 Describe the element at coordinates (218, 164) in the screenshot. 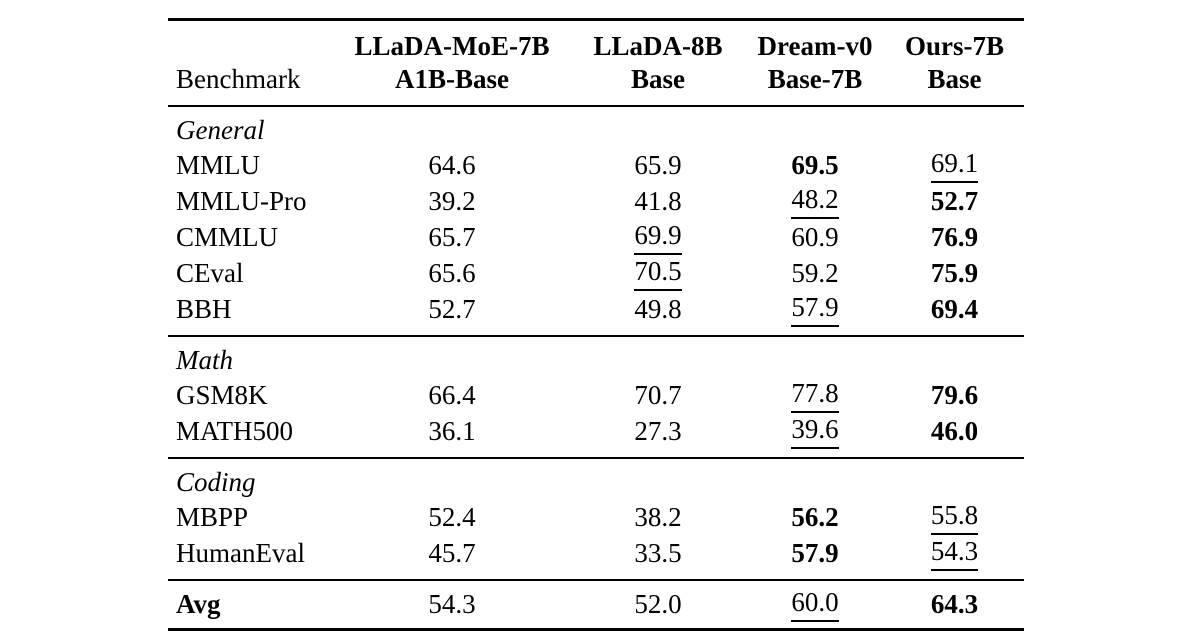

I see `benchmark-name: MMLU` at that location.